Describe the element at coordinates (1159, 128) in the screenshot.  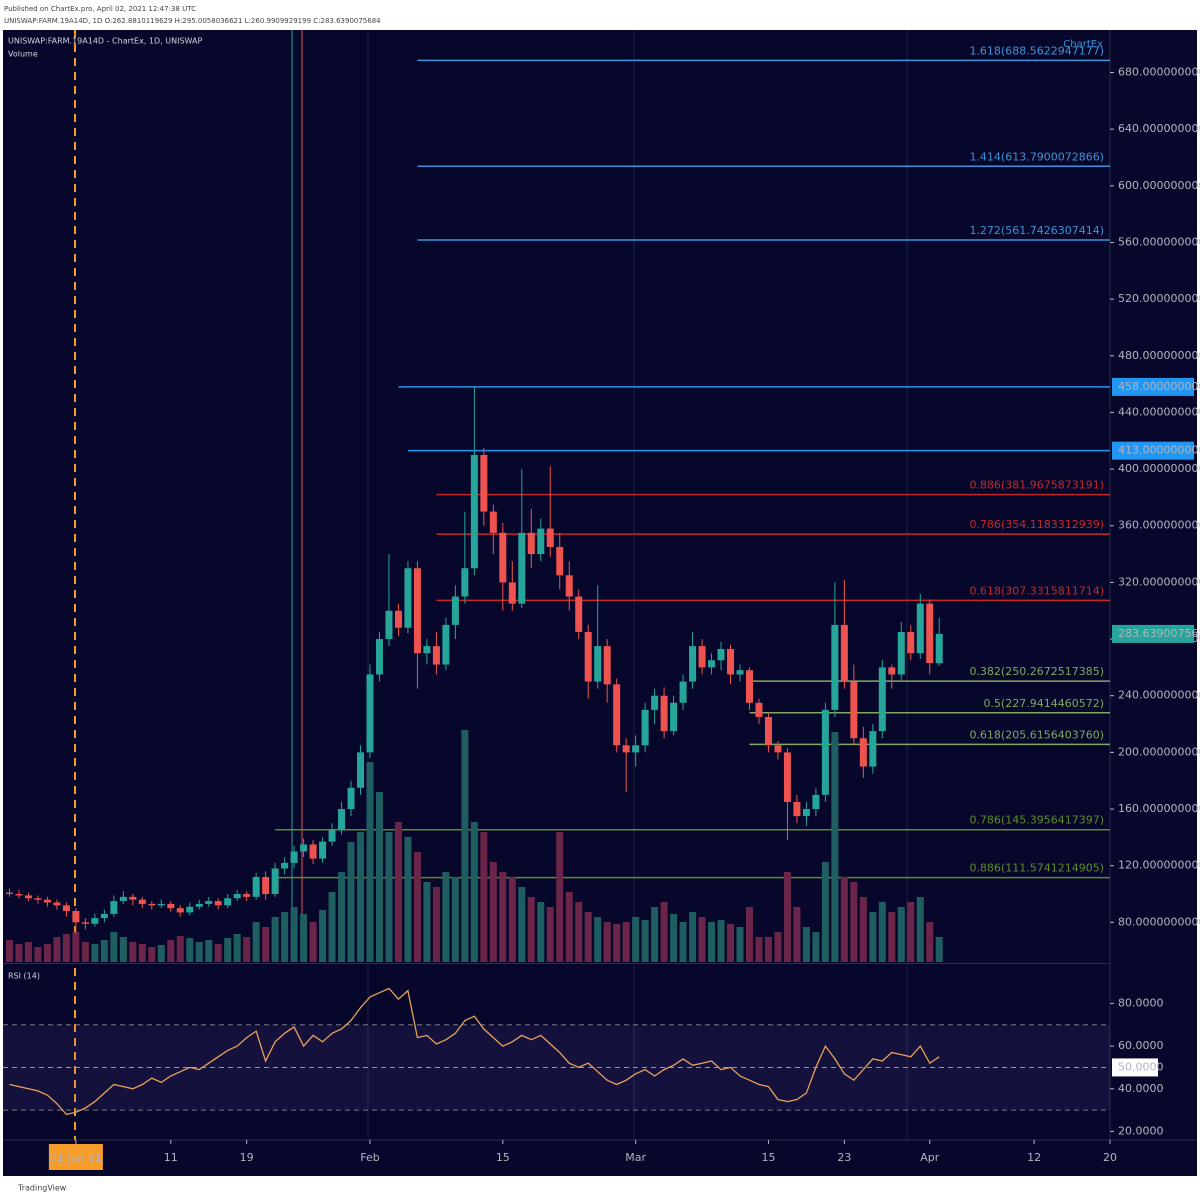
I see `y-tick-label: 640.0000000000` at that location.